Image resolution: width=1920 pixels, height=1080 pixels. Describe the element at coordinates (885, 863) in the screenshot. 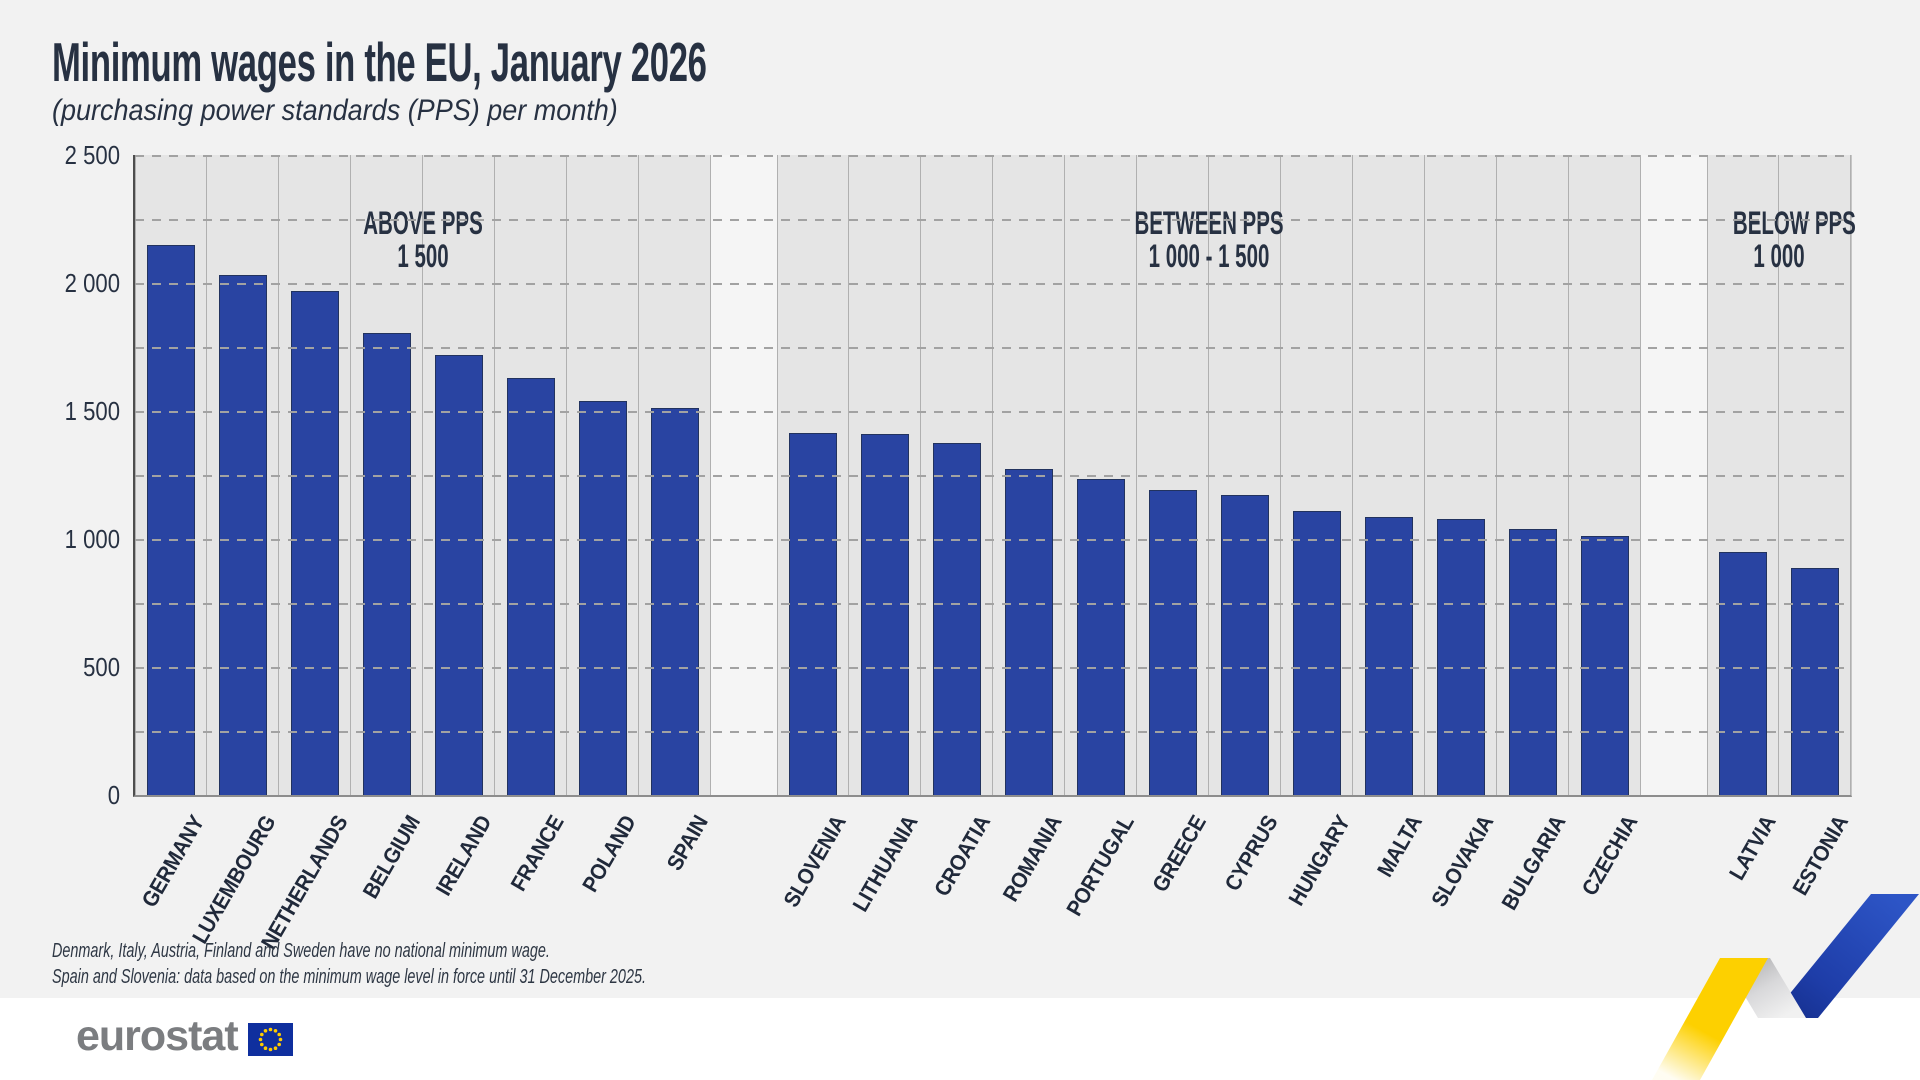

I see `x-label-lithuania: LITHUANIA` at that location.